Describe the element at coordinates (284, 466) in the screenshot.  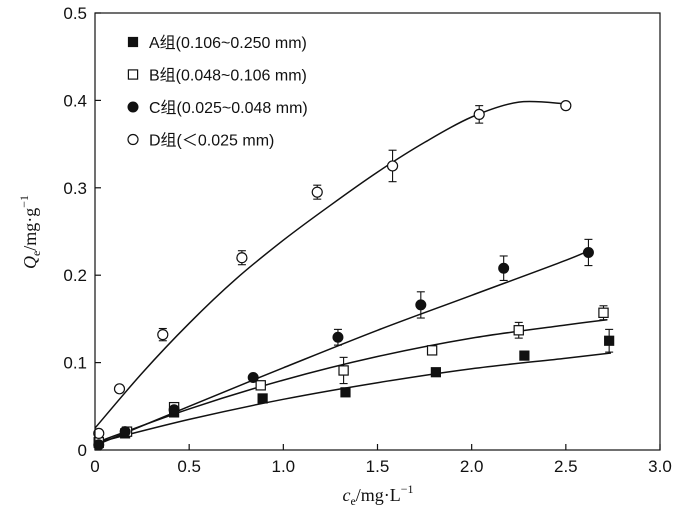
I see `x-tick-label: 1.0` at that location.